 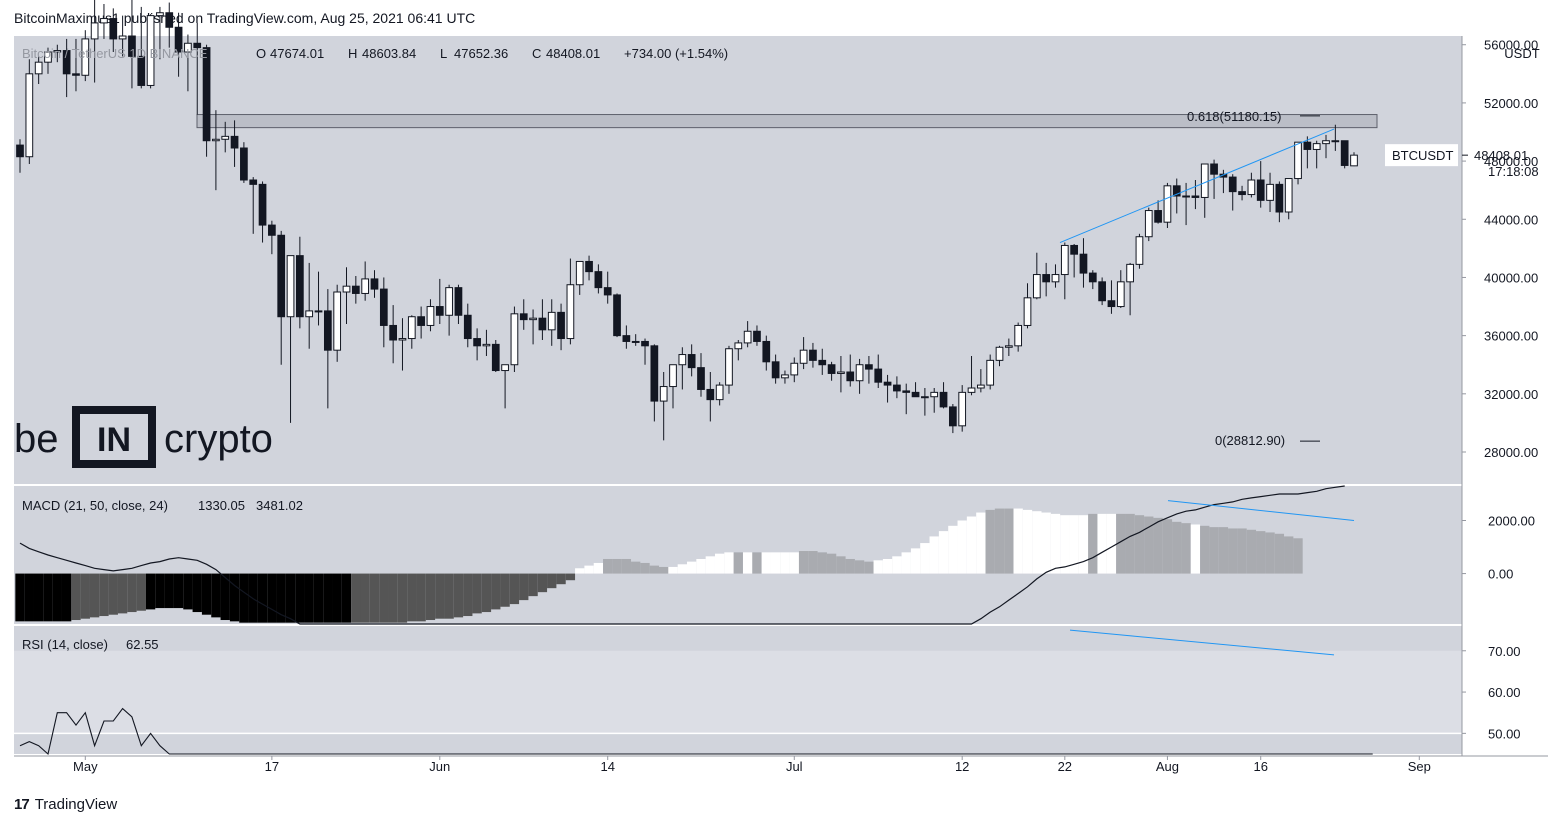 I want to click on price-unit-label: USDT, so click(x=1521, y=53).